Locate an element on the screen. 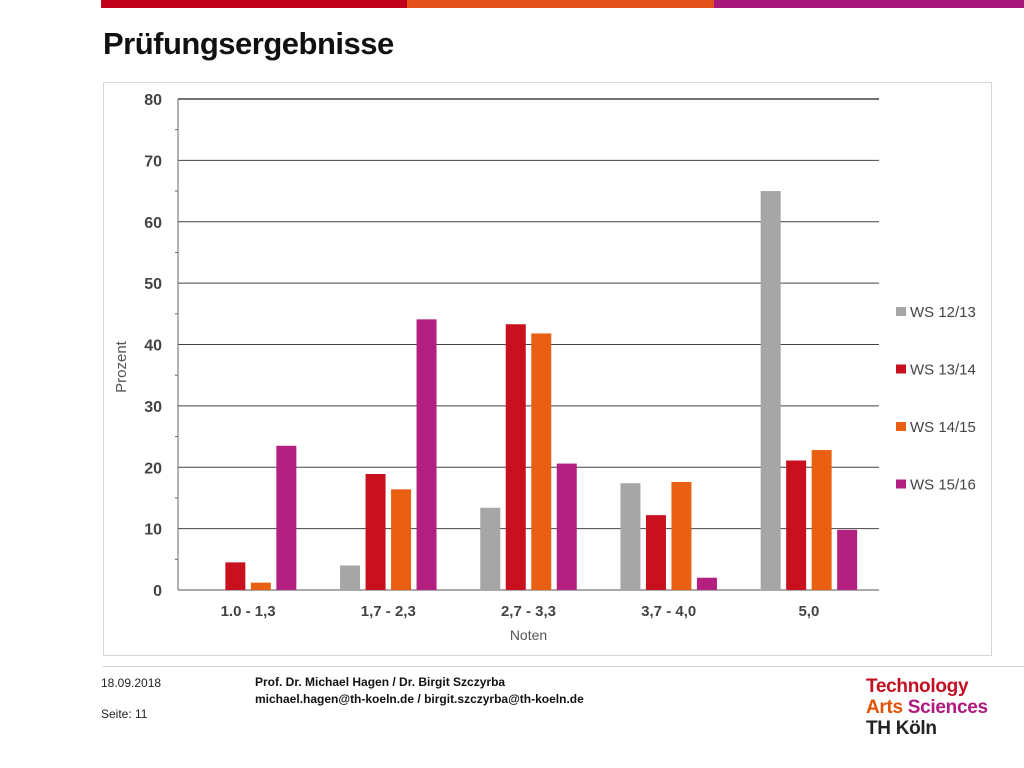 The image size is (1024, 768). logo-sciences: Sciences is located at coordinates (947, 707).